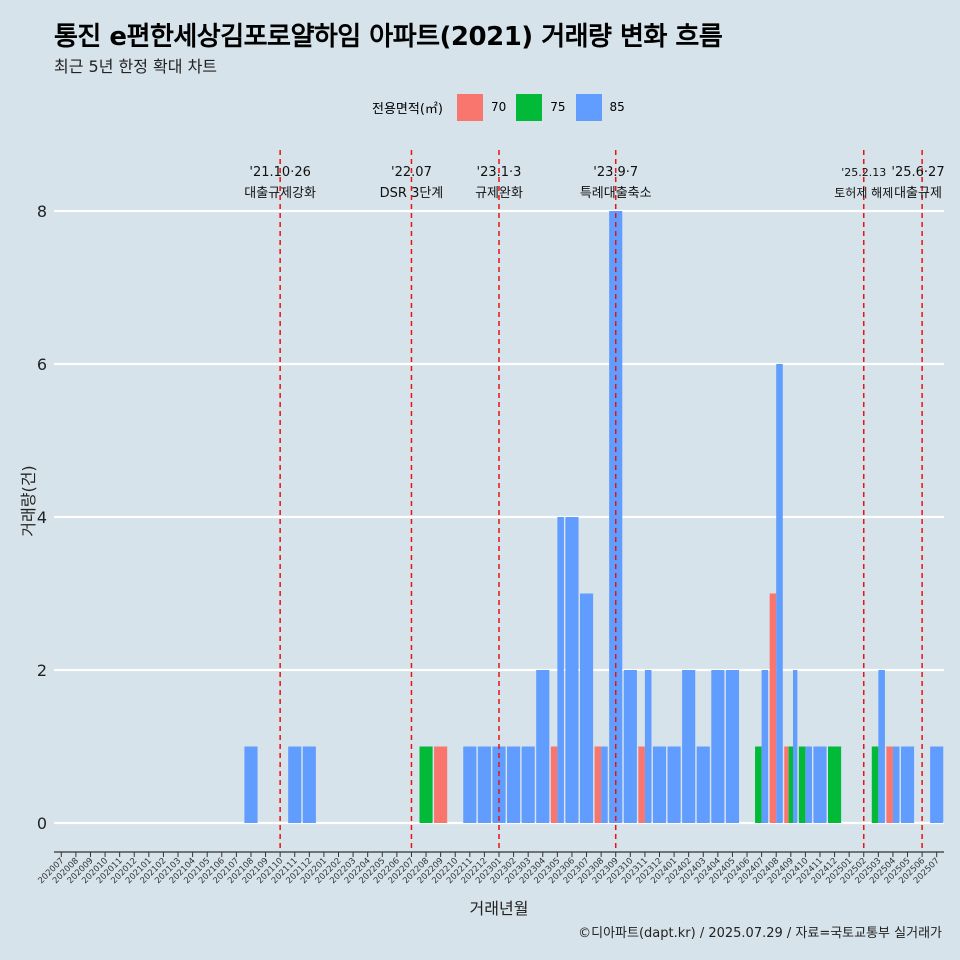  Describe the element at coordinates (42, 364) in the screenshot. I see `y-tick-label-6: 6` at that location.